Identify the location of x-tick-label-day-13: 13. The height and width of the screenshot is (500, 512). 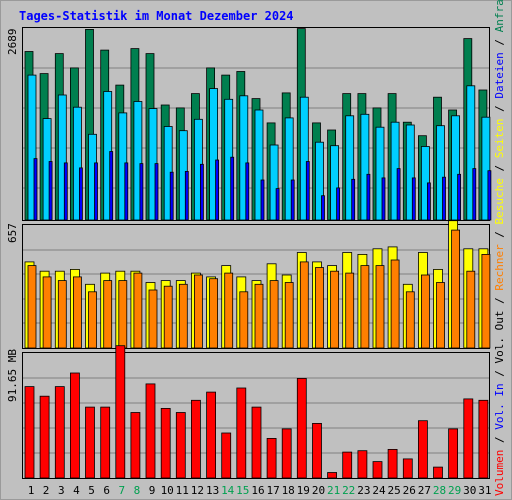
(212, 490).